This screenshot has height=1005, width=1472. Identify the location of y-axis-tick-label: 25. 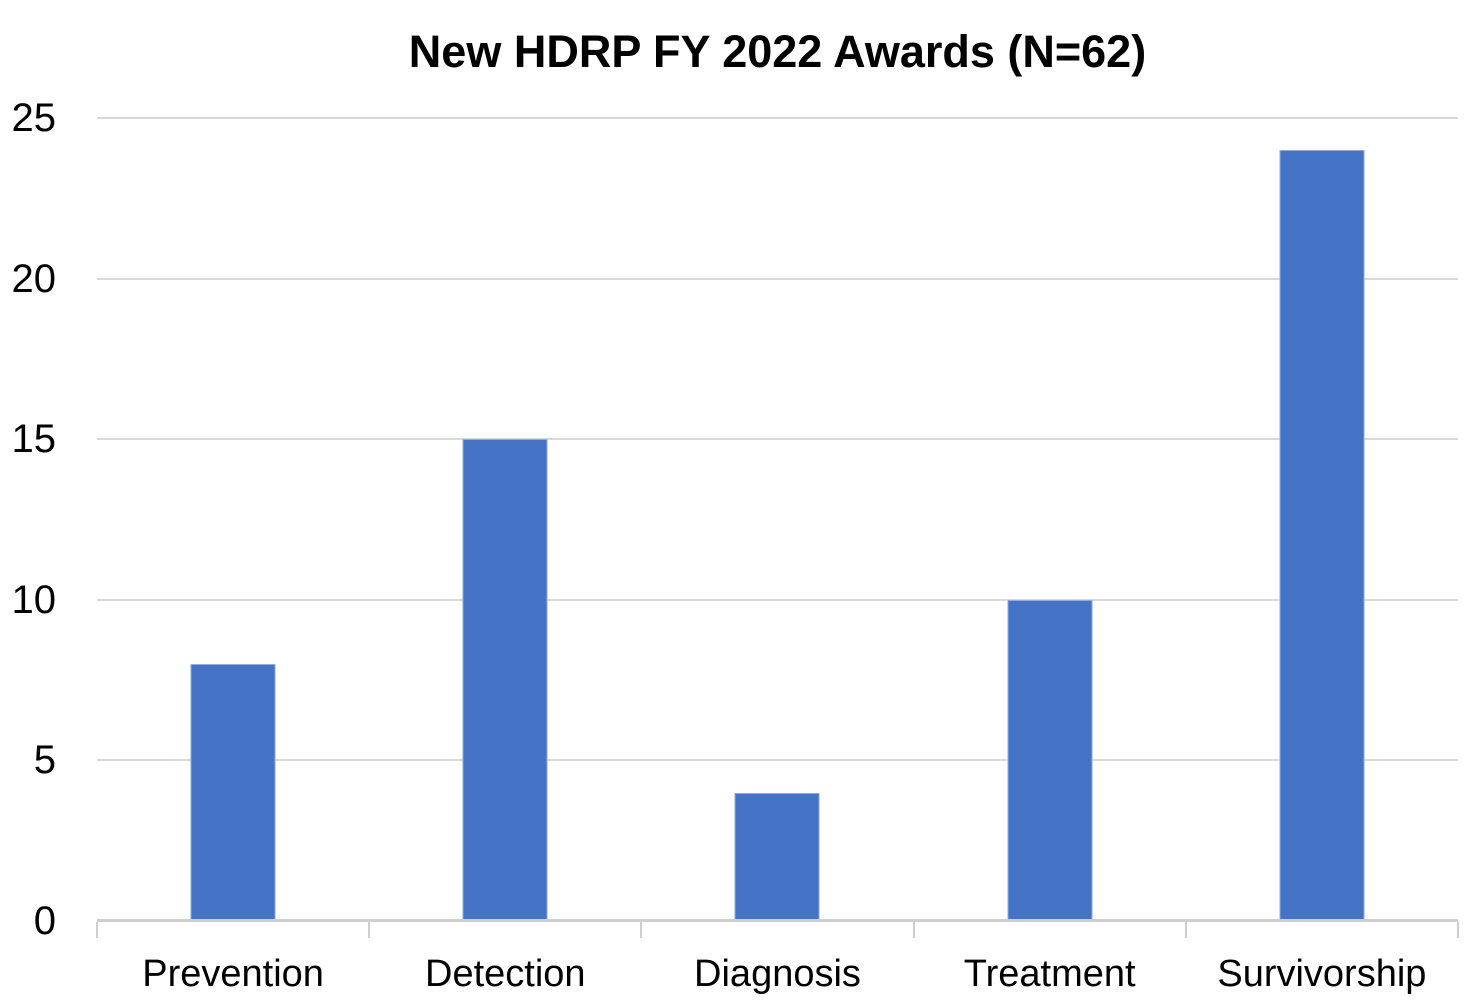
(34, 118).